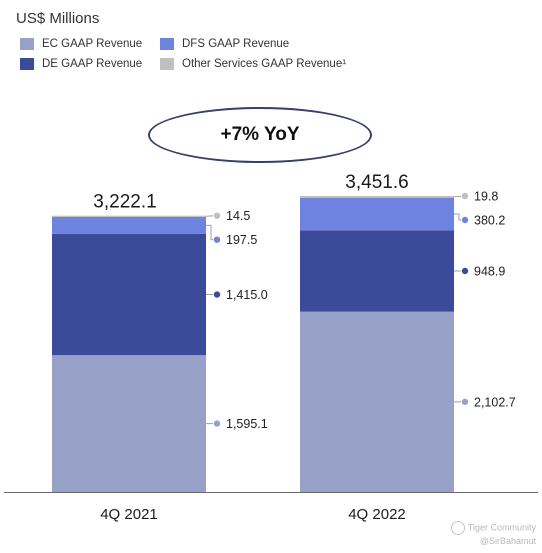 The image size is (542, 553). I want to click on total-label-2: 3,451.6, so click(376, 182).